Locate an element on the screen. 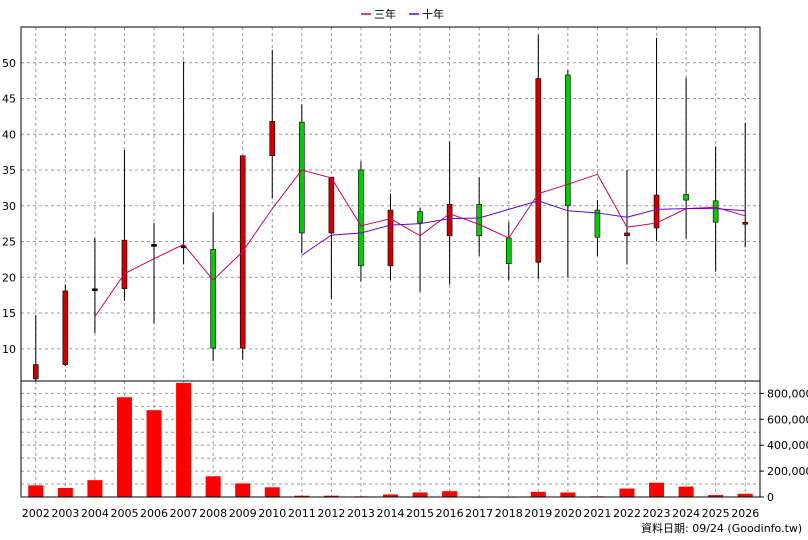 The width and height of the screenshot is (808, 540). x-tick-label: 2022 is located at coordinates (627, 513).